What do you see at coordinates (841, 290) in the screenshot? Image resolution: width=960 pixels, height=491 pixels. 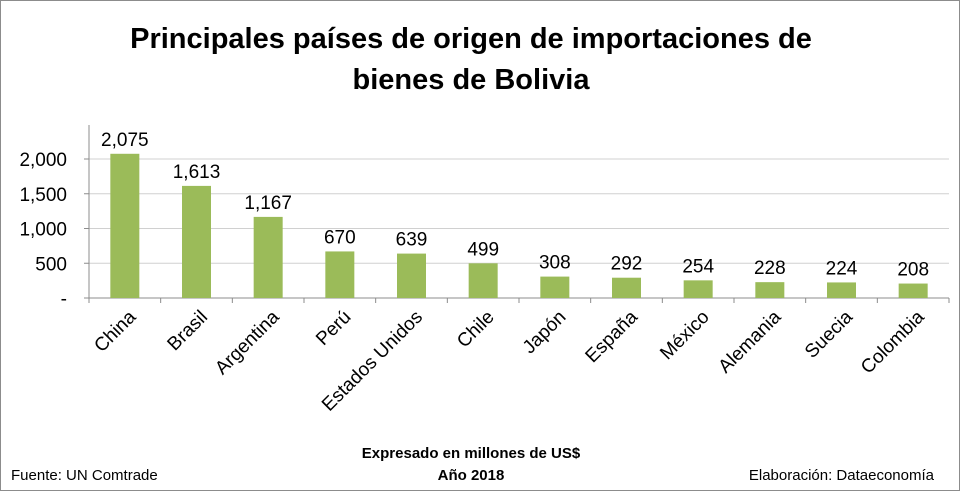 I see `bar-suecia` at bounding box center [841, 290].